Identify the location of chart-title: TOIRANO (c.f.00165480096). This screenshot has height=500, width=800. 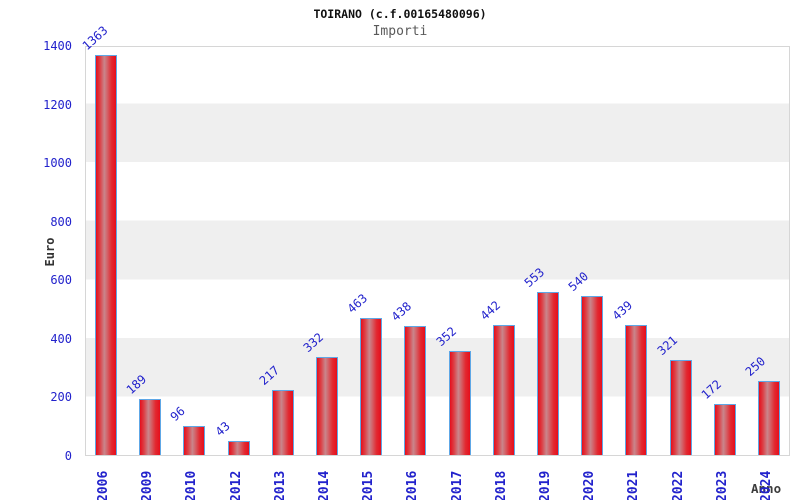
(400, 14).